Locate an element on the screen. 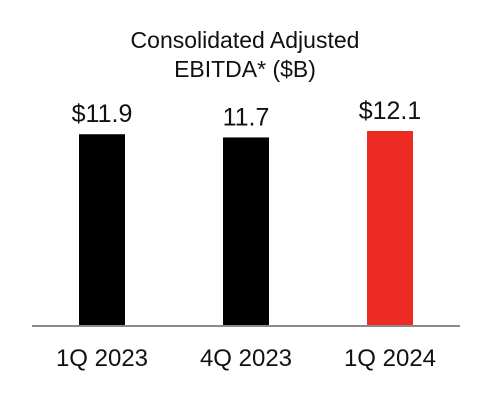 The image size is (490, 400). data-label: $11.9 is located at coordinates (102, 114).